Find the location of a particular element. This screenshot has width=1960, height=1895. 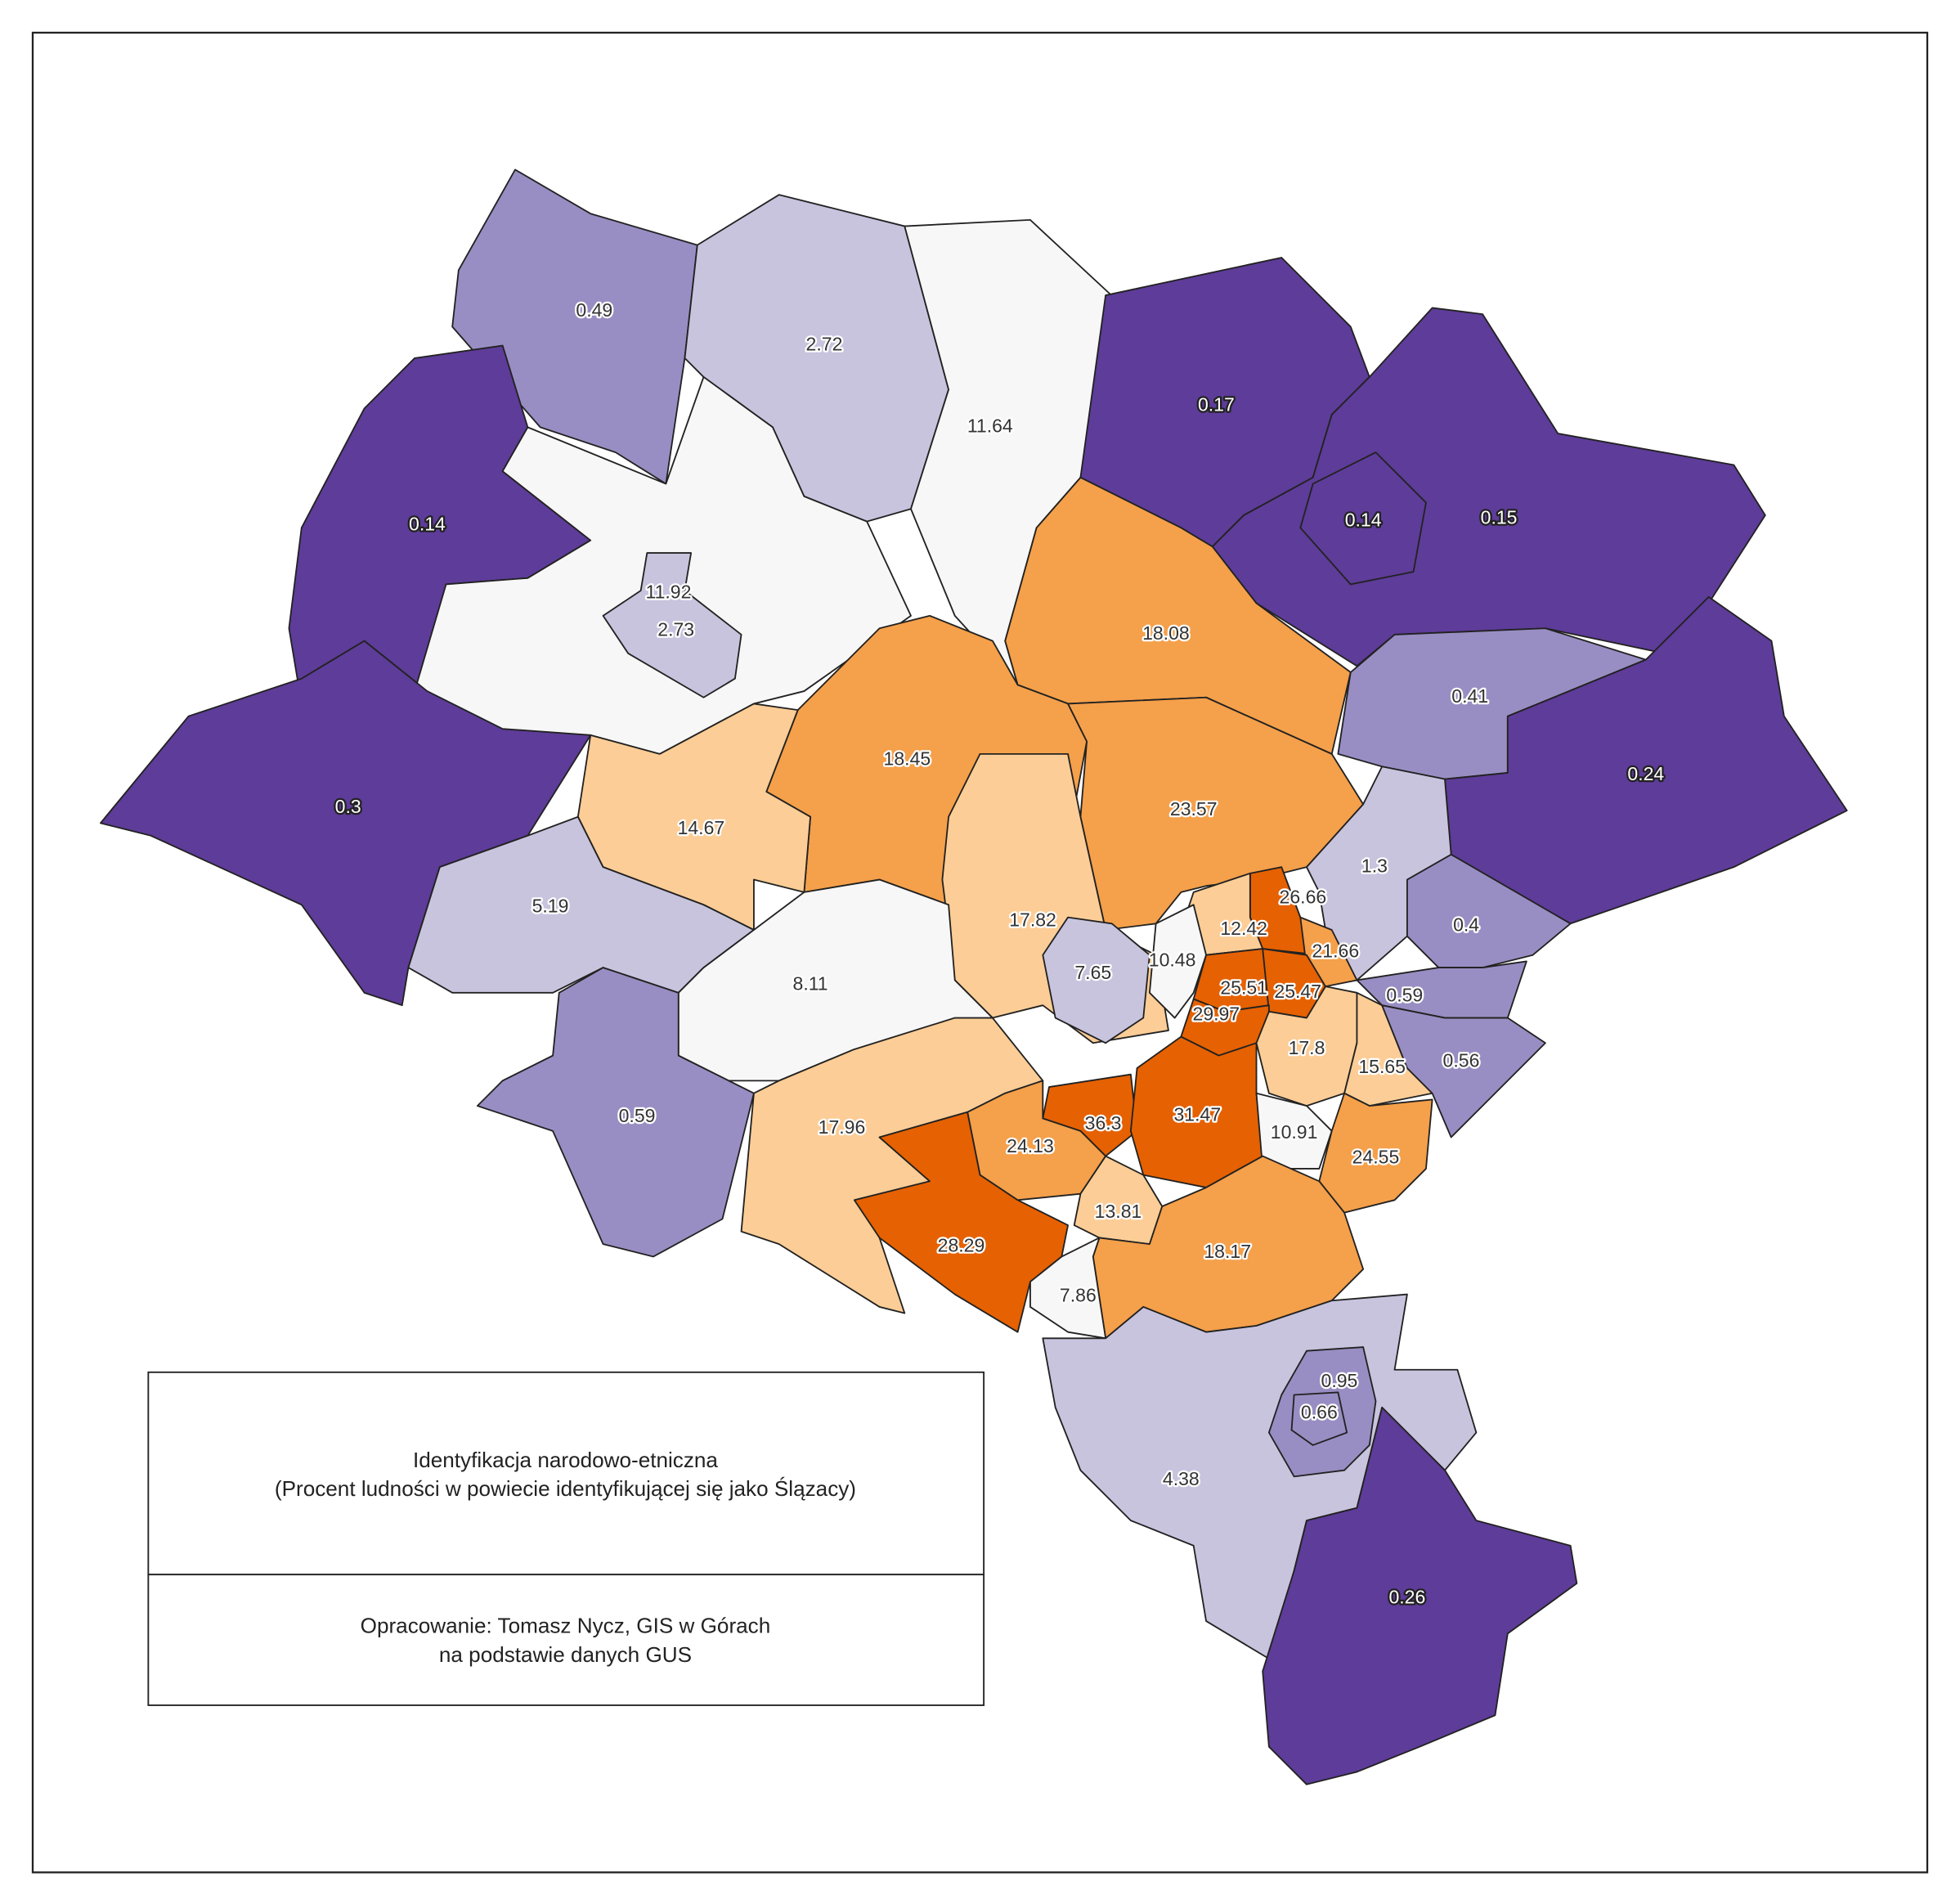

region-label: 36.3 is located at coordinates (1103, 1123).